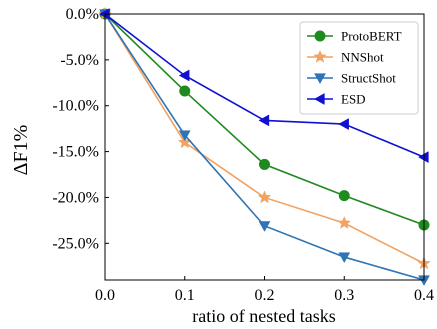 Image resolution: width=437 pixels, height=329 pixels. Describe the element at coordinates (75, 243) in the screenshot. I see `y-tick-label: -25.0%` at that location.